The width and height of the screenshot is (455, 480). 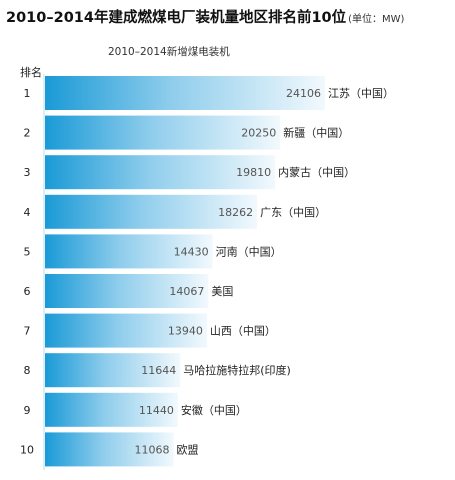 What do you see at coordinates (214, 410) in the screenshot?
I see `category-label-9: 安徽（中国）` at bounding box center [214, 410].